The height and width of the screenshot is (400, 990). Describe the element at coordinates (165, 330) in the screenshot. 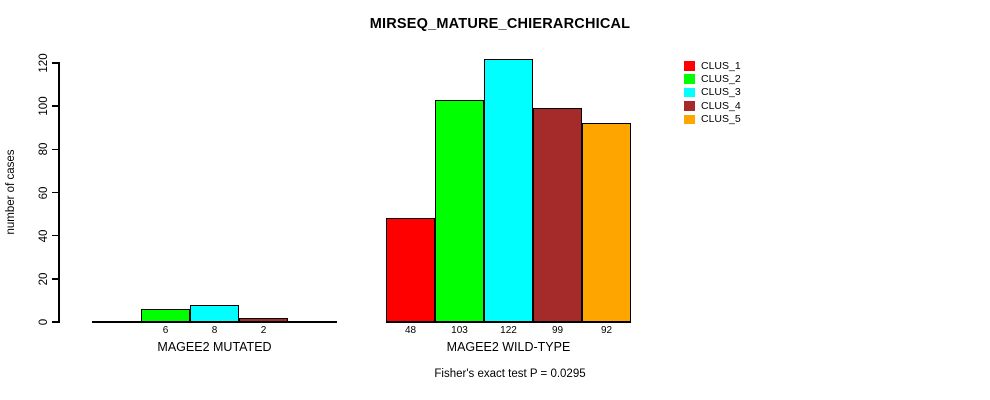

I see `bar-value-label: 6` at that location.